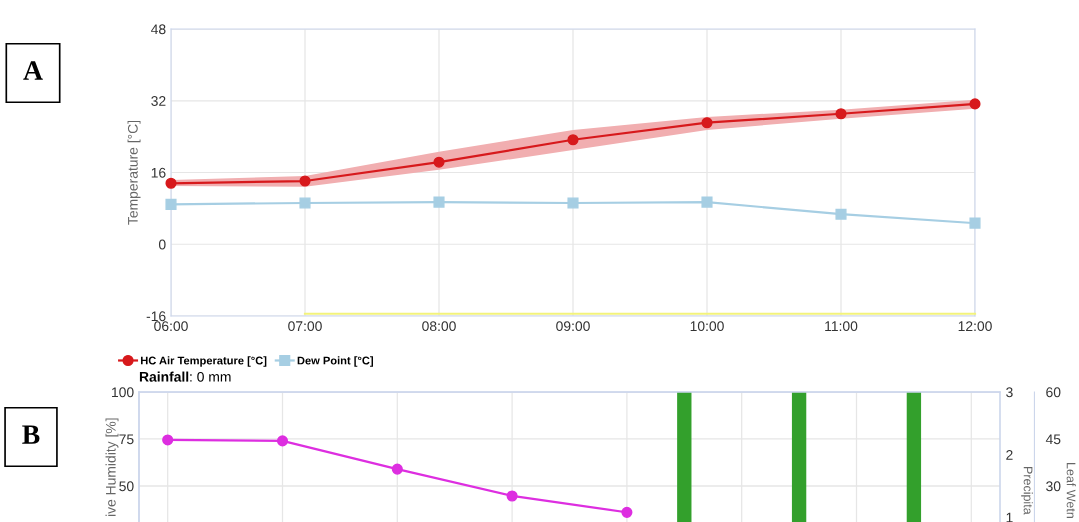 The image size is (1079, 522). I want to click on text: A, so click(33, 70).